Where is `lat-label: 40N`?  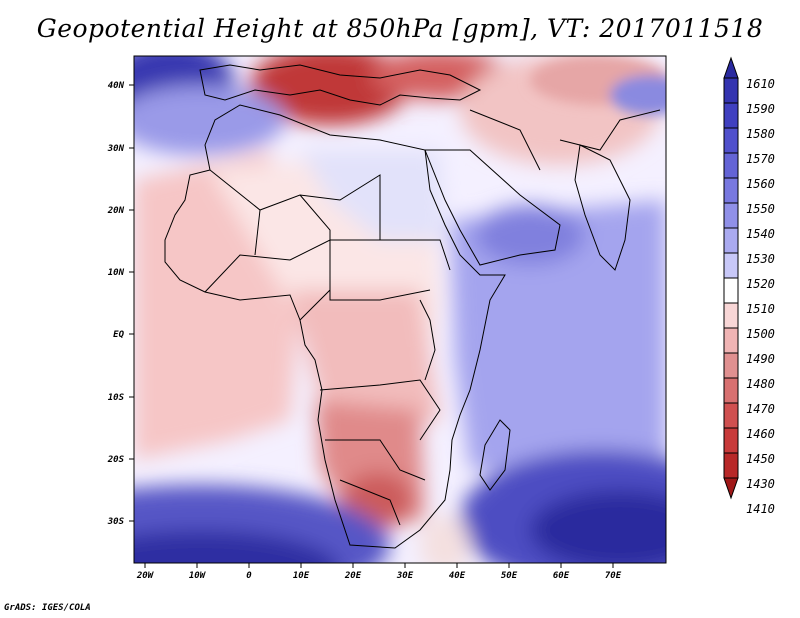 lat-label: 40N is located at coordinates (116, 86).